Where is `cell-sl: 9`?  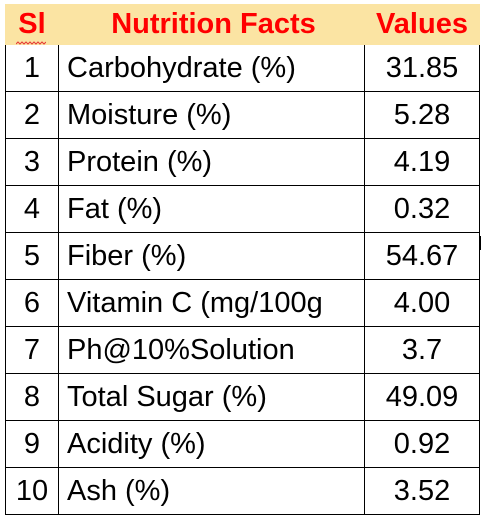 cell-sl: 9 is located at coordinates (32, 444).